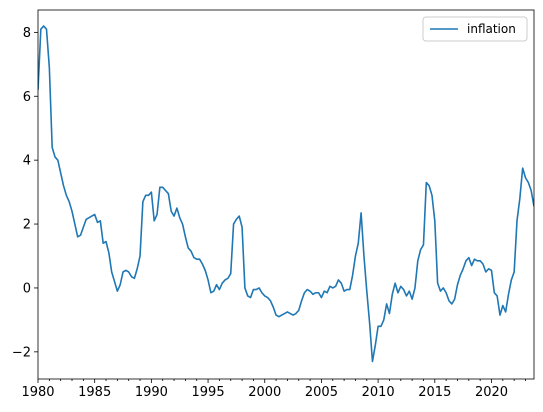  Describe the element at coordinates (264, 392) in the screenshot. I see `x-tick-label: 2000` at that location.